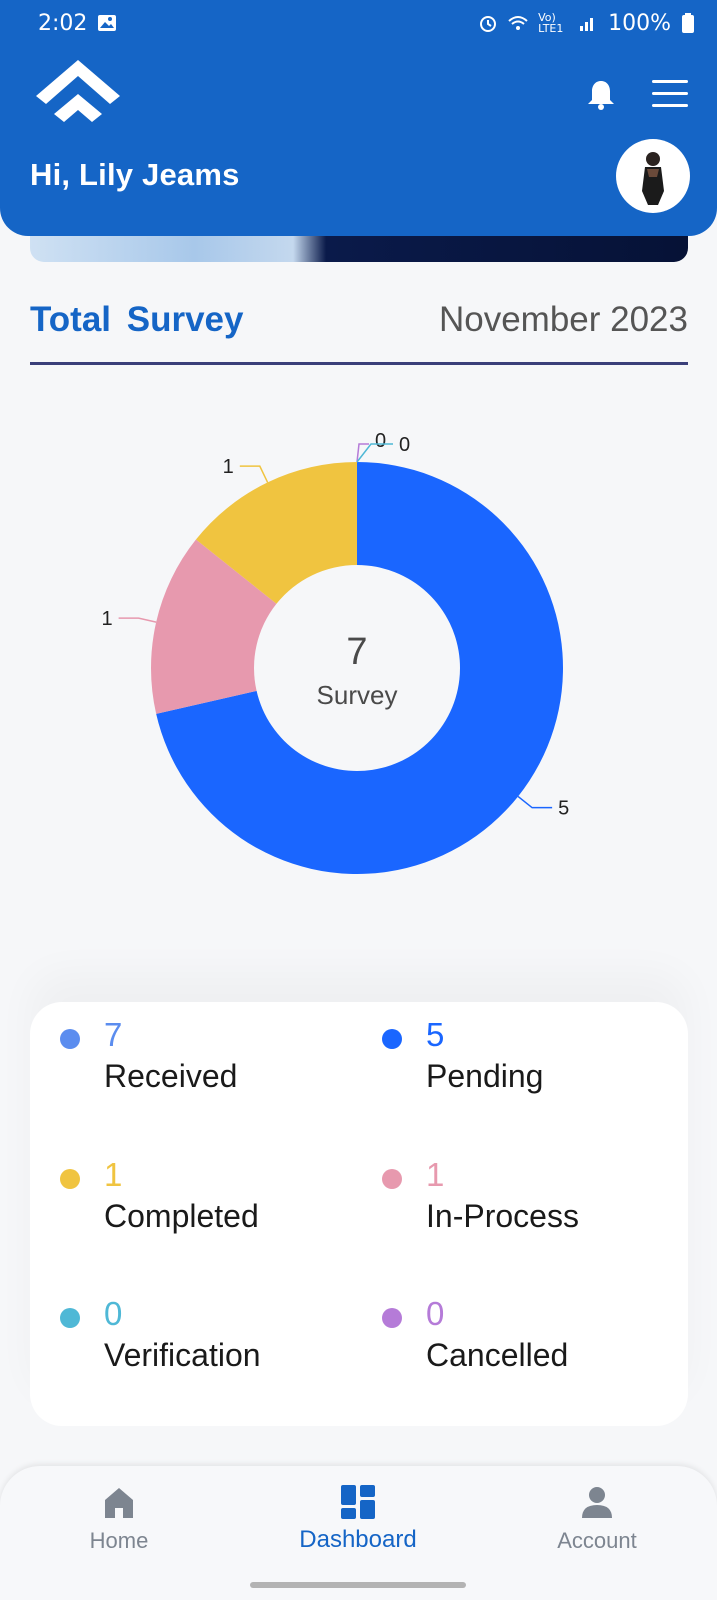 This screenshot has width=717, height=1600. Describe the element at coordinates (113, 1034) in the screenshot. I see `legend-count: 7` at that location.